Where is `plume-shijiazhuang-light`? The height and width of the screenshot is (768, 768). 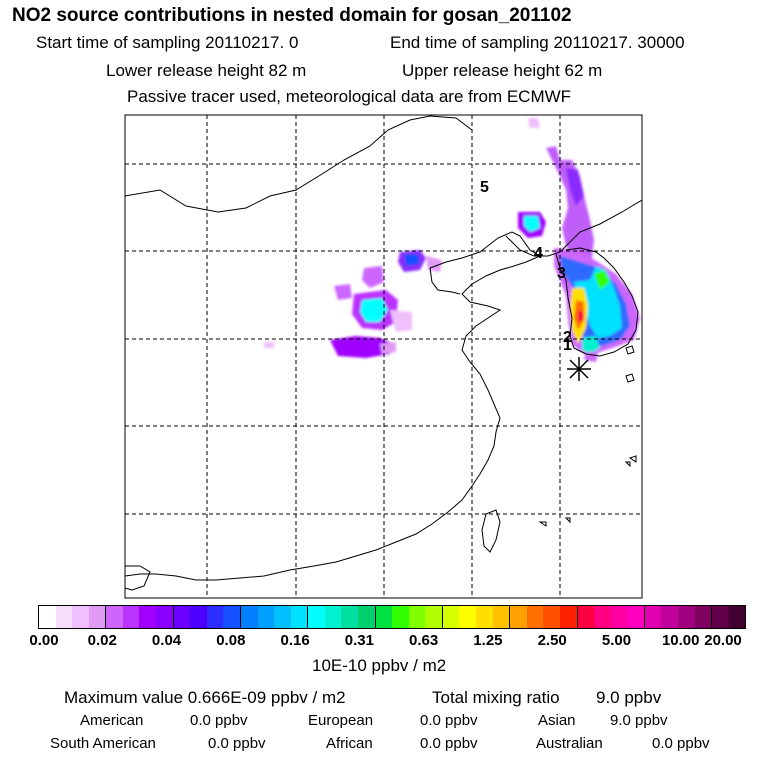 plume-shijiazhuang-light is located at coordinates (401, 321).